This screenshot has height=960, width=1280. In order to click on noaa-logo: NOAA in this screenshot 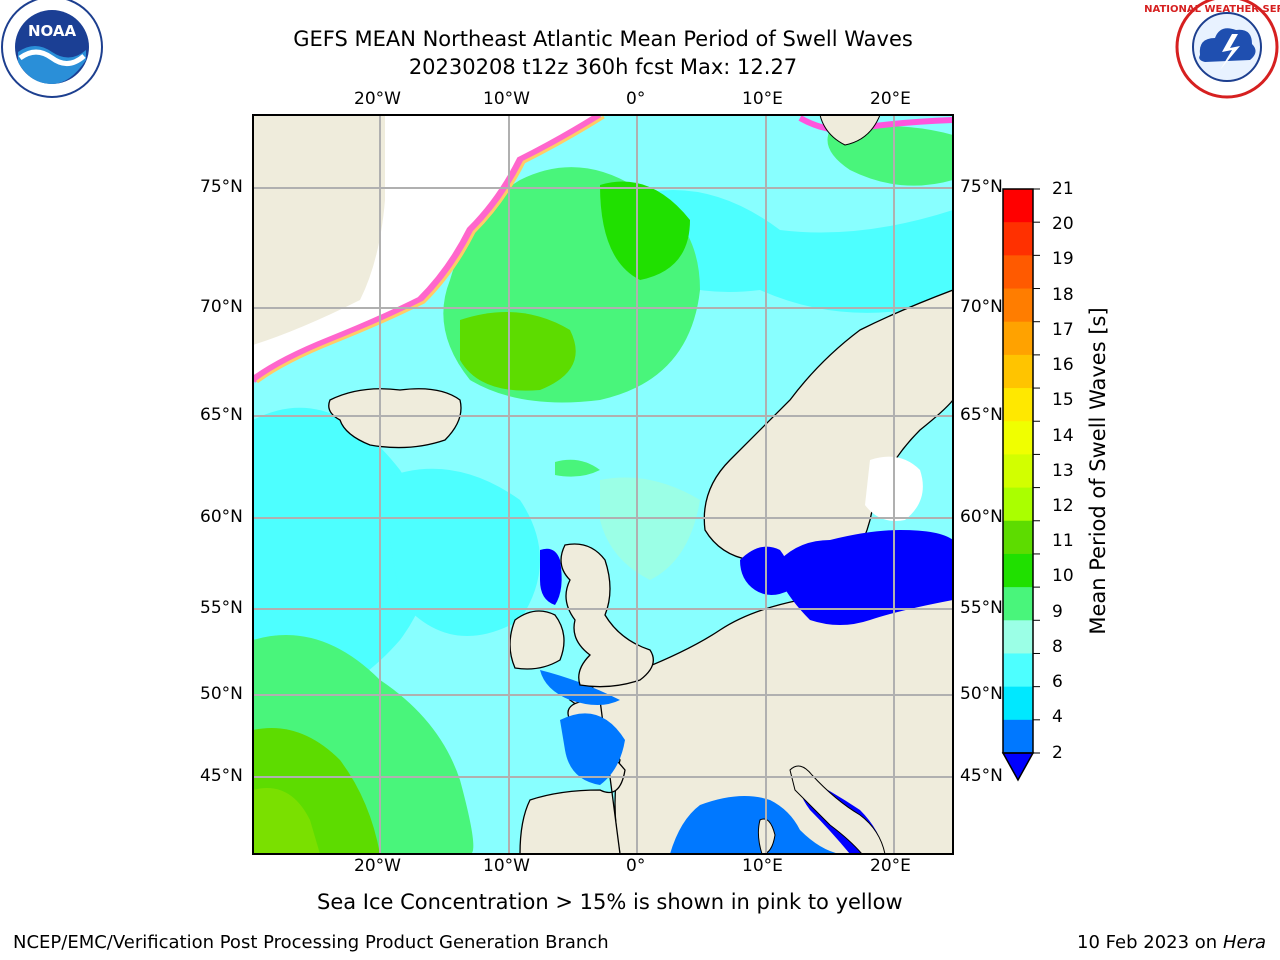, I will do `click(52, 49)`.